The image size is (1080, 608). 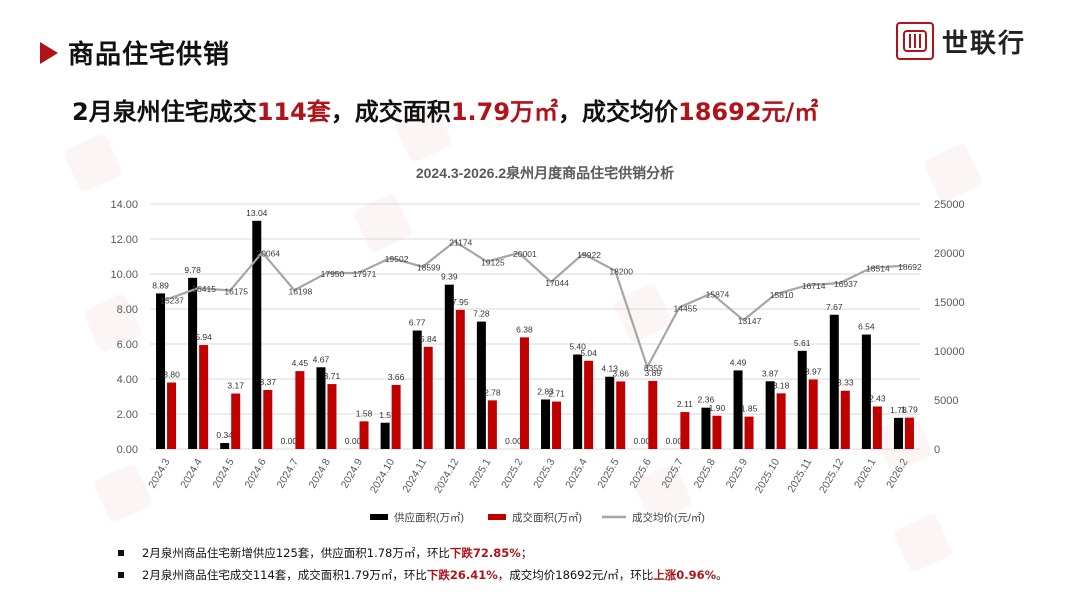 I want to click on headline-area: 1.79万㎡, so click(x=504, y=112).